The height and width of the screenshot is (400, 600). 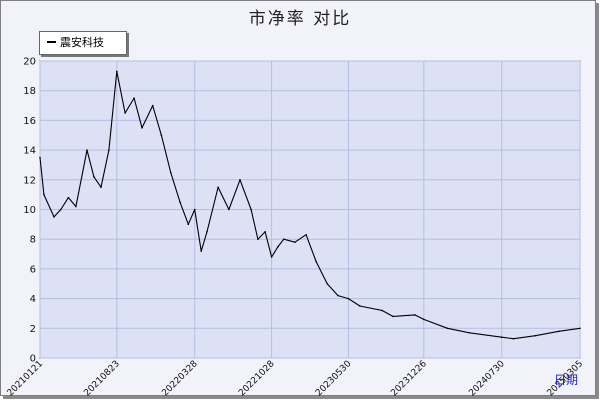 I want to click on x-tick-label: 20240730, so click(x=487, y=379).